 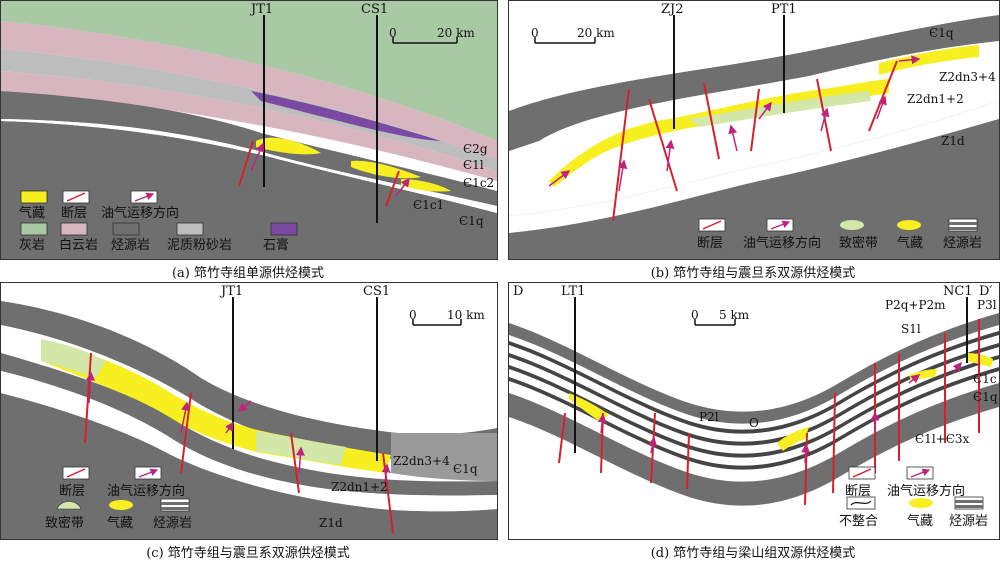 I want to click on layer-limestone-top, so click(x=249, y=71).